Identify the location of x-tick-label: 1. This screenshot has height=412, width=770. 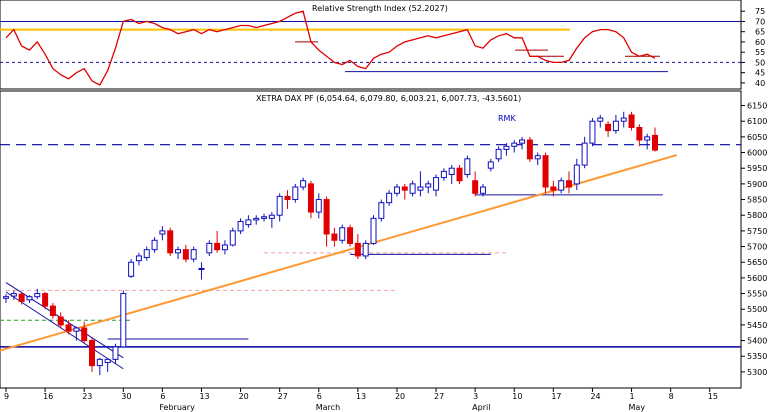
(632, 396).